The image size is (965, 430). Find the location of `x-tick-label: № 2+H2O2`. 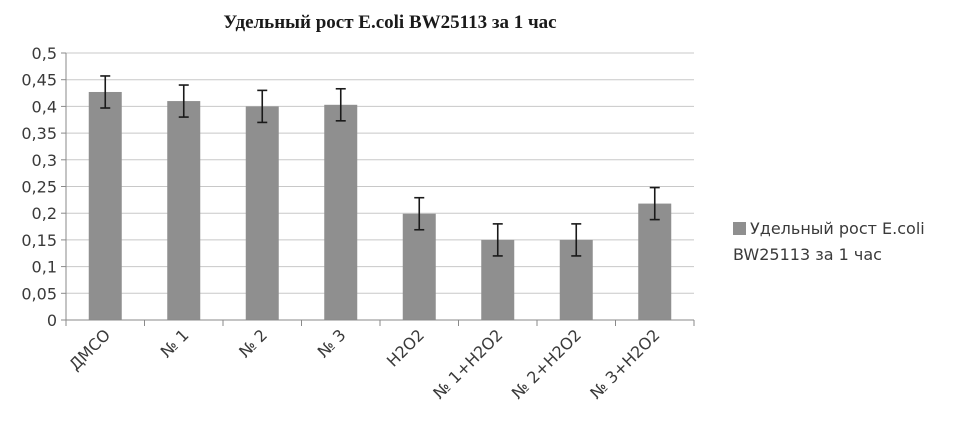

x-tick-label: № 2+H2O2 is located at coordinates (546, 363).